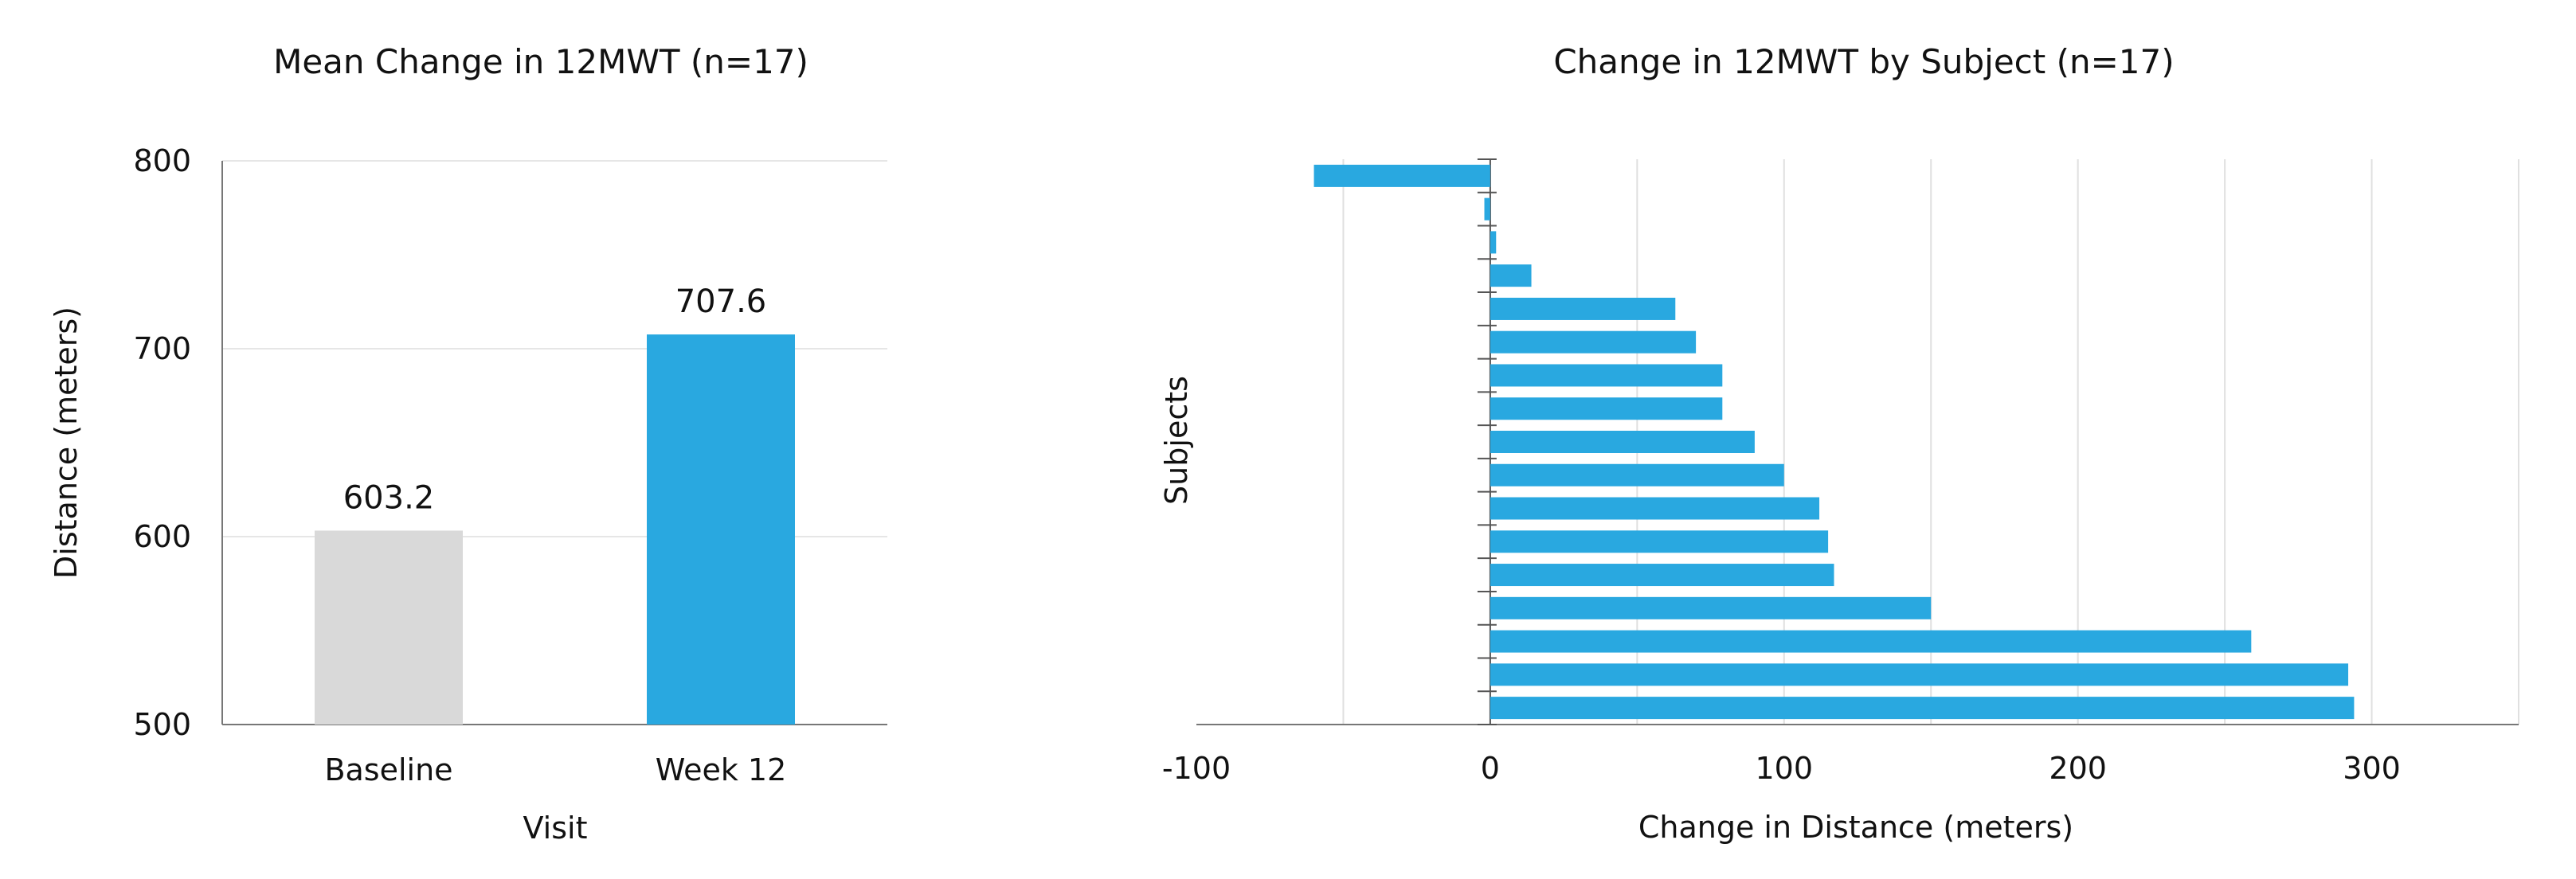 Image resolution: width=2576 pixels, height=879 pixels. What do you see at coordinates (2372, 768) in the screenshot?
I see `right-x-tick-label: 300` at bounding box center [2372, 768].